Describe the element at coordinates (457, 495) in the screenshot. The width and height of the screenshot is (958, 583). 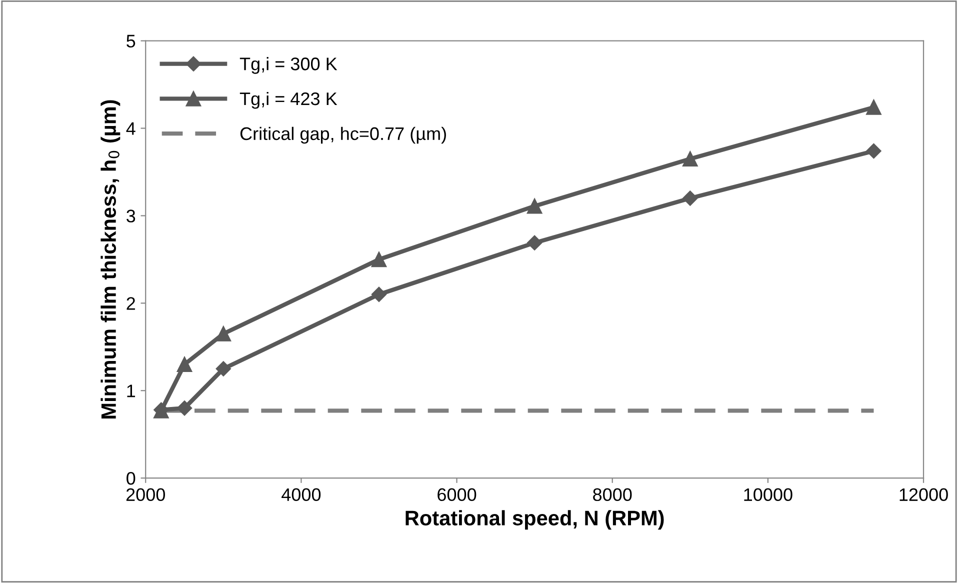
I see `x-tick-label: 6000` at that location.